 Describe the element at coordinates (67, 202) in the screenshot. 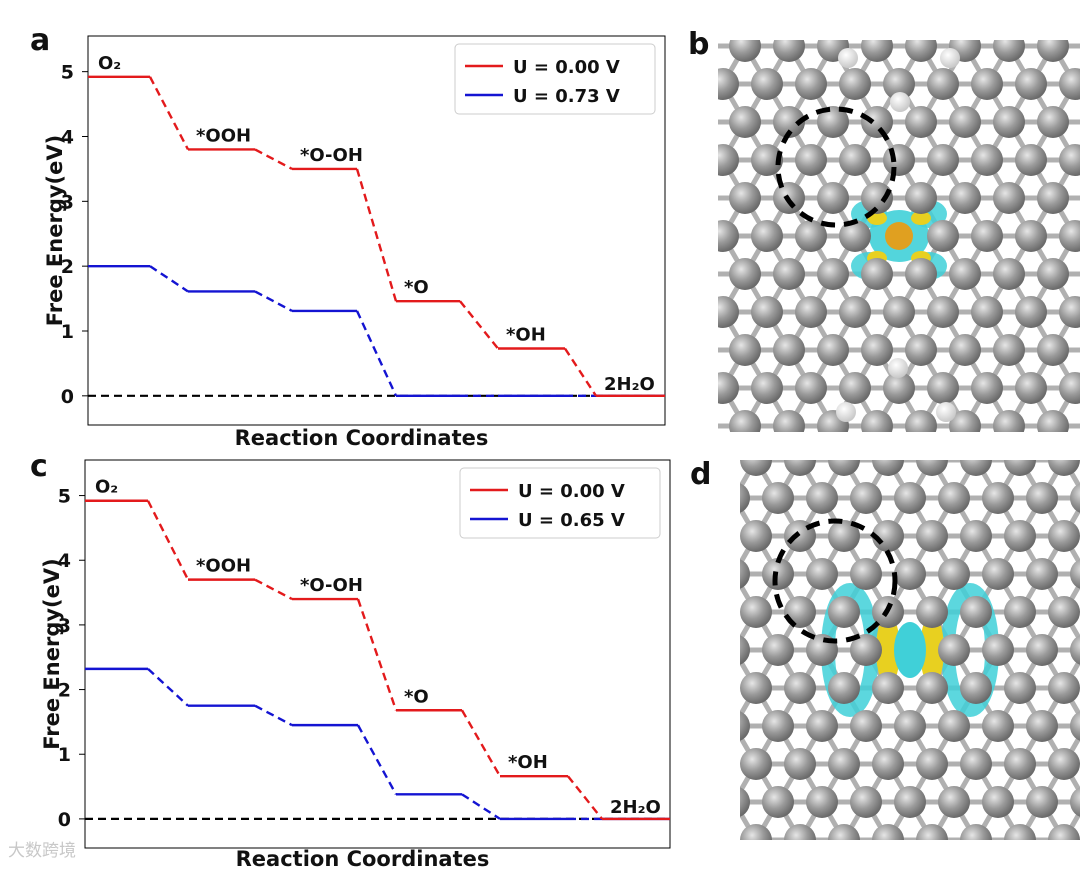

I see `y-tick-label: 3` at that location.